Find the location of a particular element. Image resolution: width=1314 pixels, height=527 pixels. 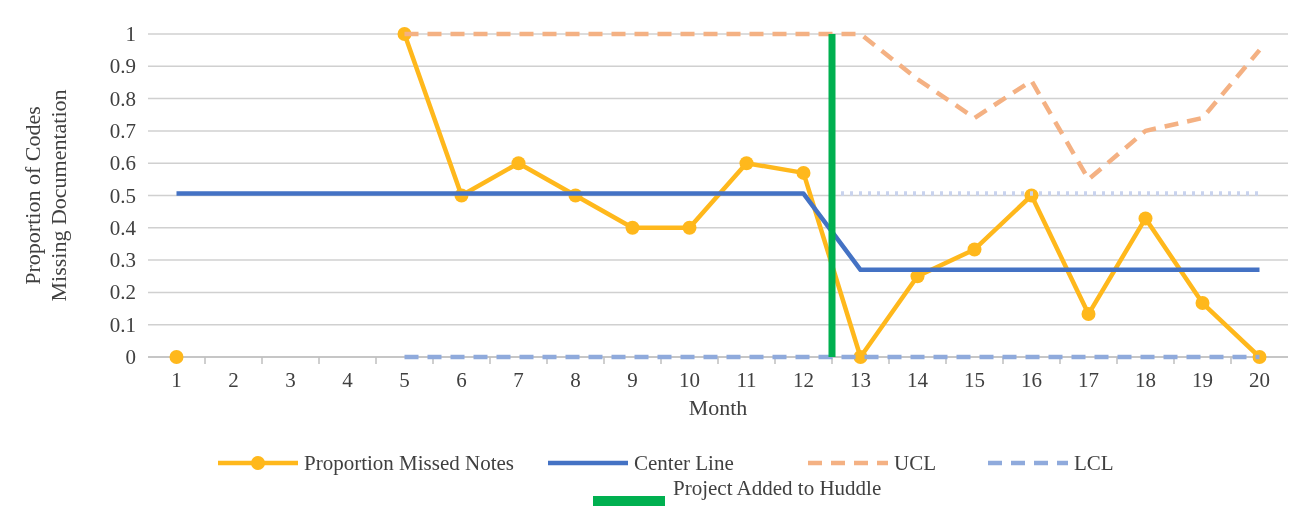

x-tick-label: 7 is located at coordinates (518, 380).